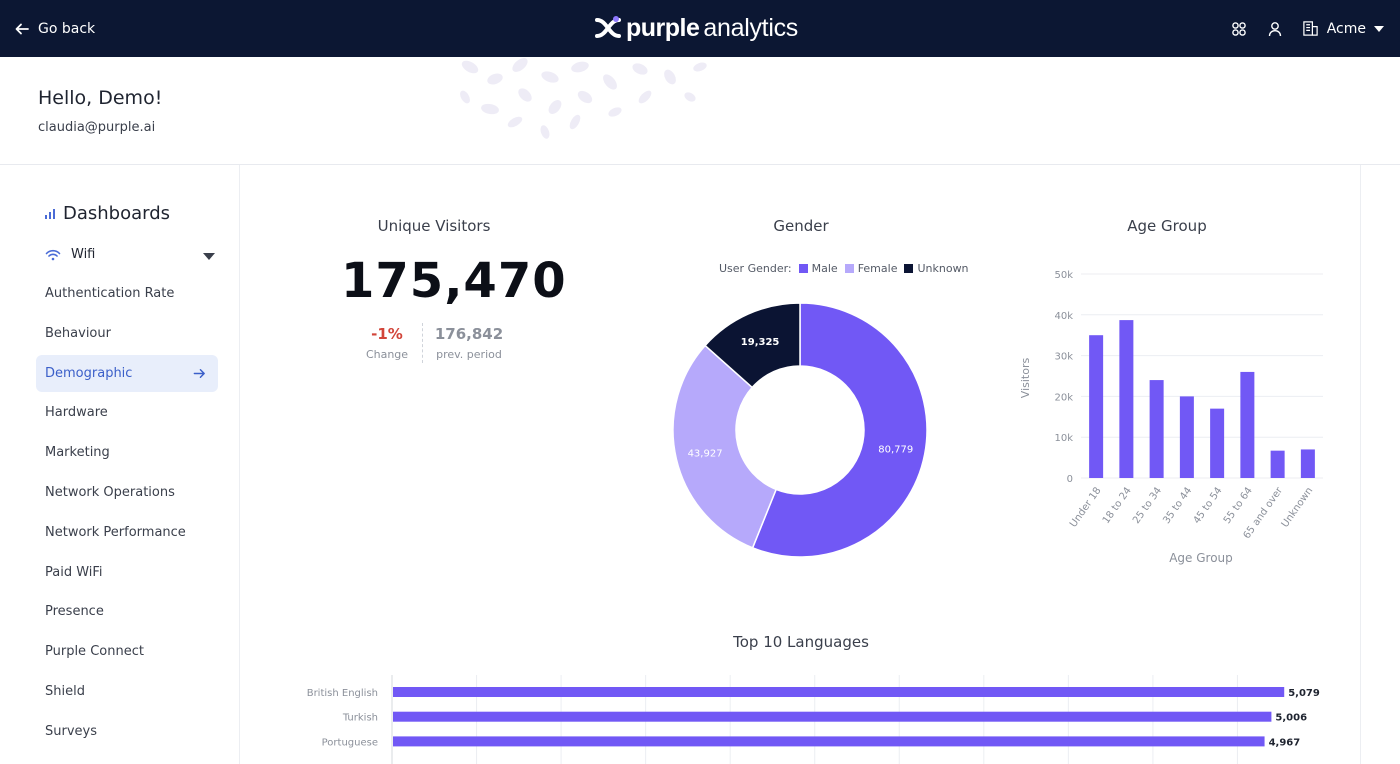 The width and height of the screenshot is (1400, 764). I want to click on apps-icon, so click(1239, 29).